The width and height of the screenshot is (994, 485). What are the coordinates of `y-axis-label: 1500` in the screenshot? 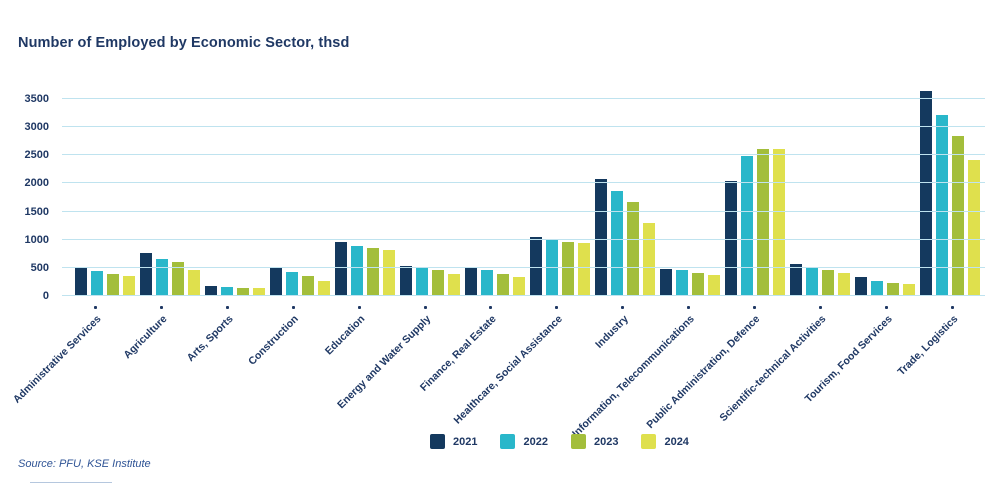 It's located at (36, 211).